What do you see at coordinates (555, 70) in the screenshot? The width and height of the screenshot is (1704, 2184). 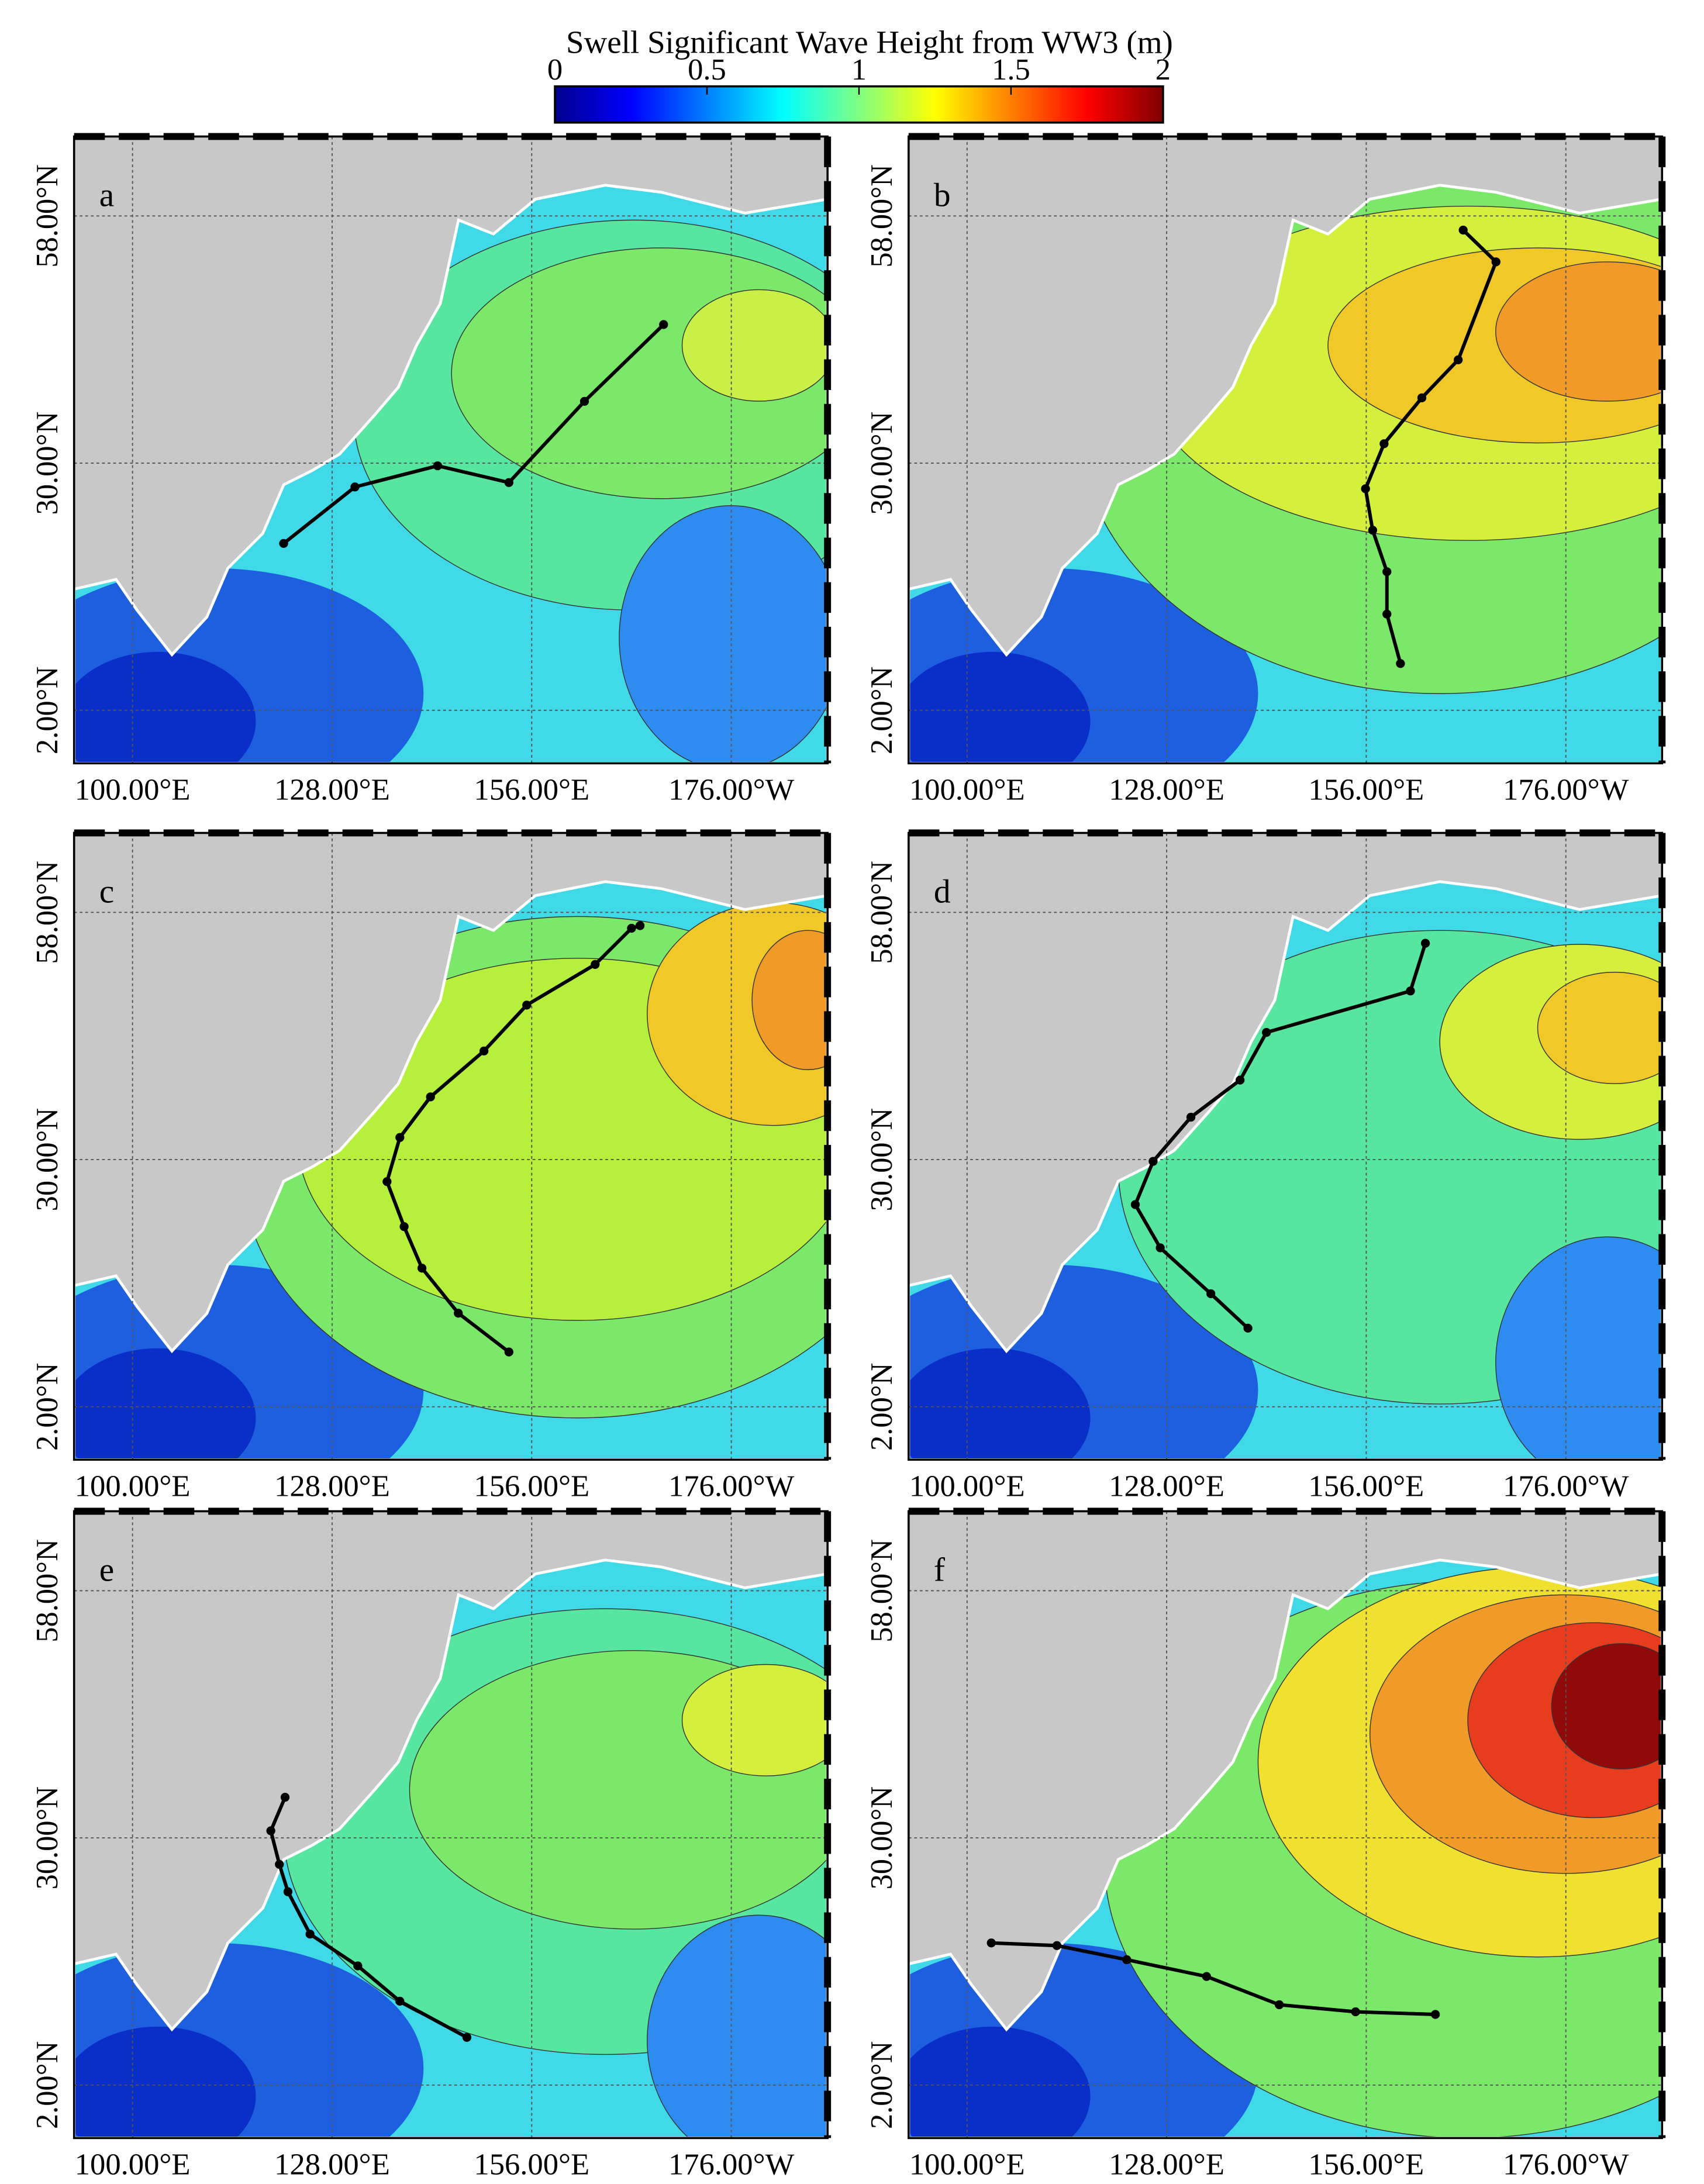 I see `colorbar-tick-label: 0` at bounding box center [555, 70].